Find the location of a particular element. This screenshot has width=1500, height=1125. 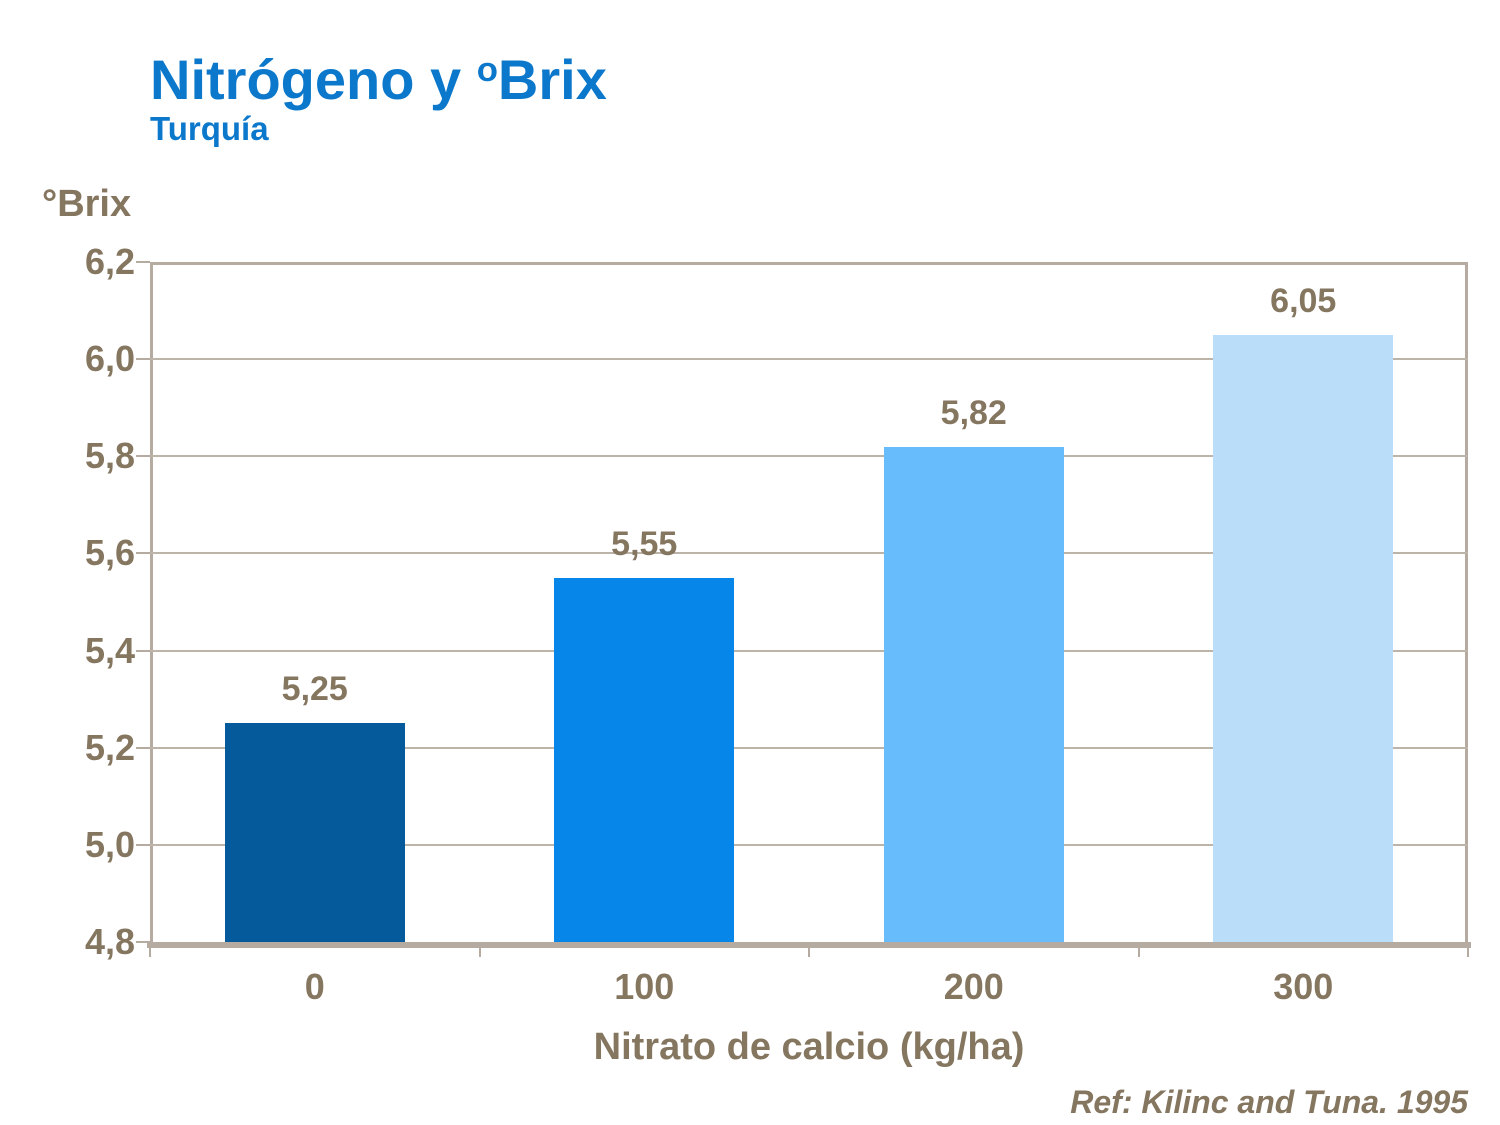

y-tick-label: 5,0 is located at coordinates (109, 844).